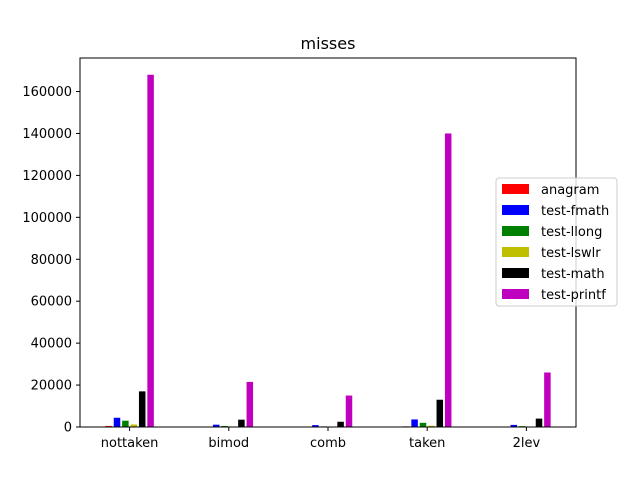 The width and height of the screenshot is (640, 480). I want to click on bar-test-fmath-taken, so click(414, 423).